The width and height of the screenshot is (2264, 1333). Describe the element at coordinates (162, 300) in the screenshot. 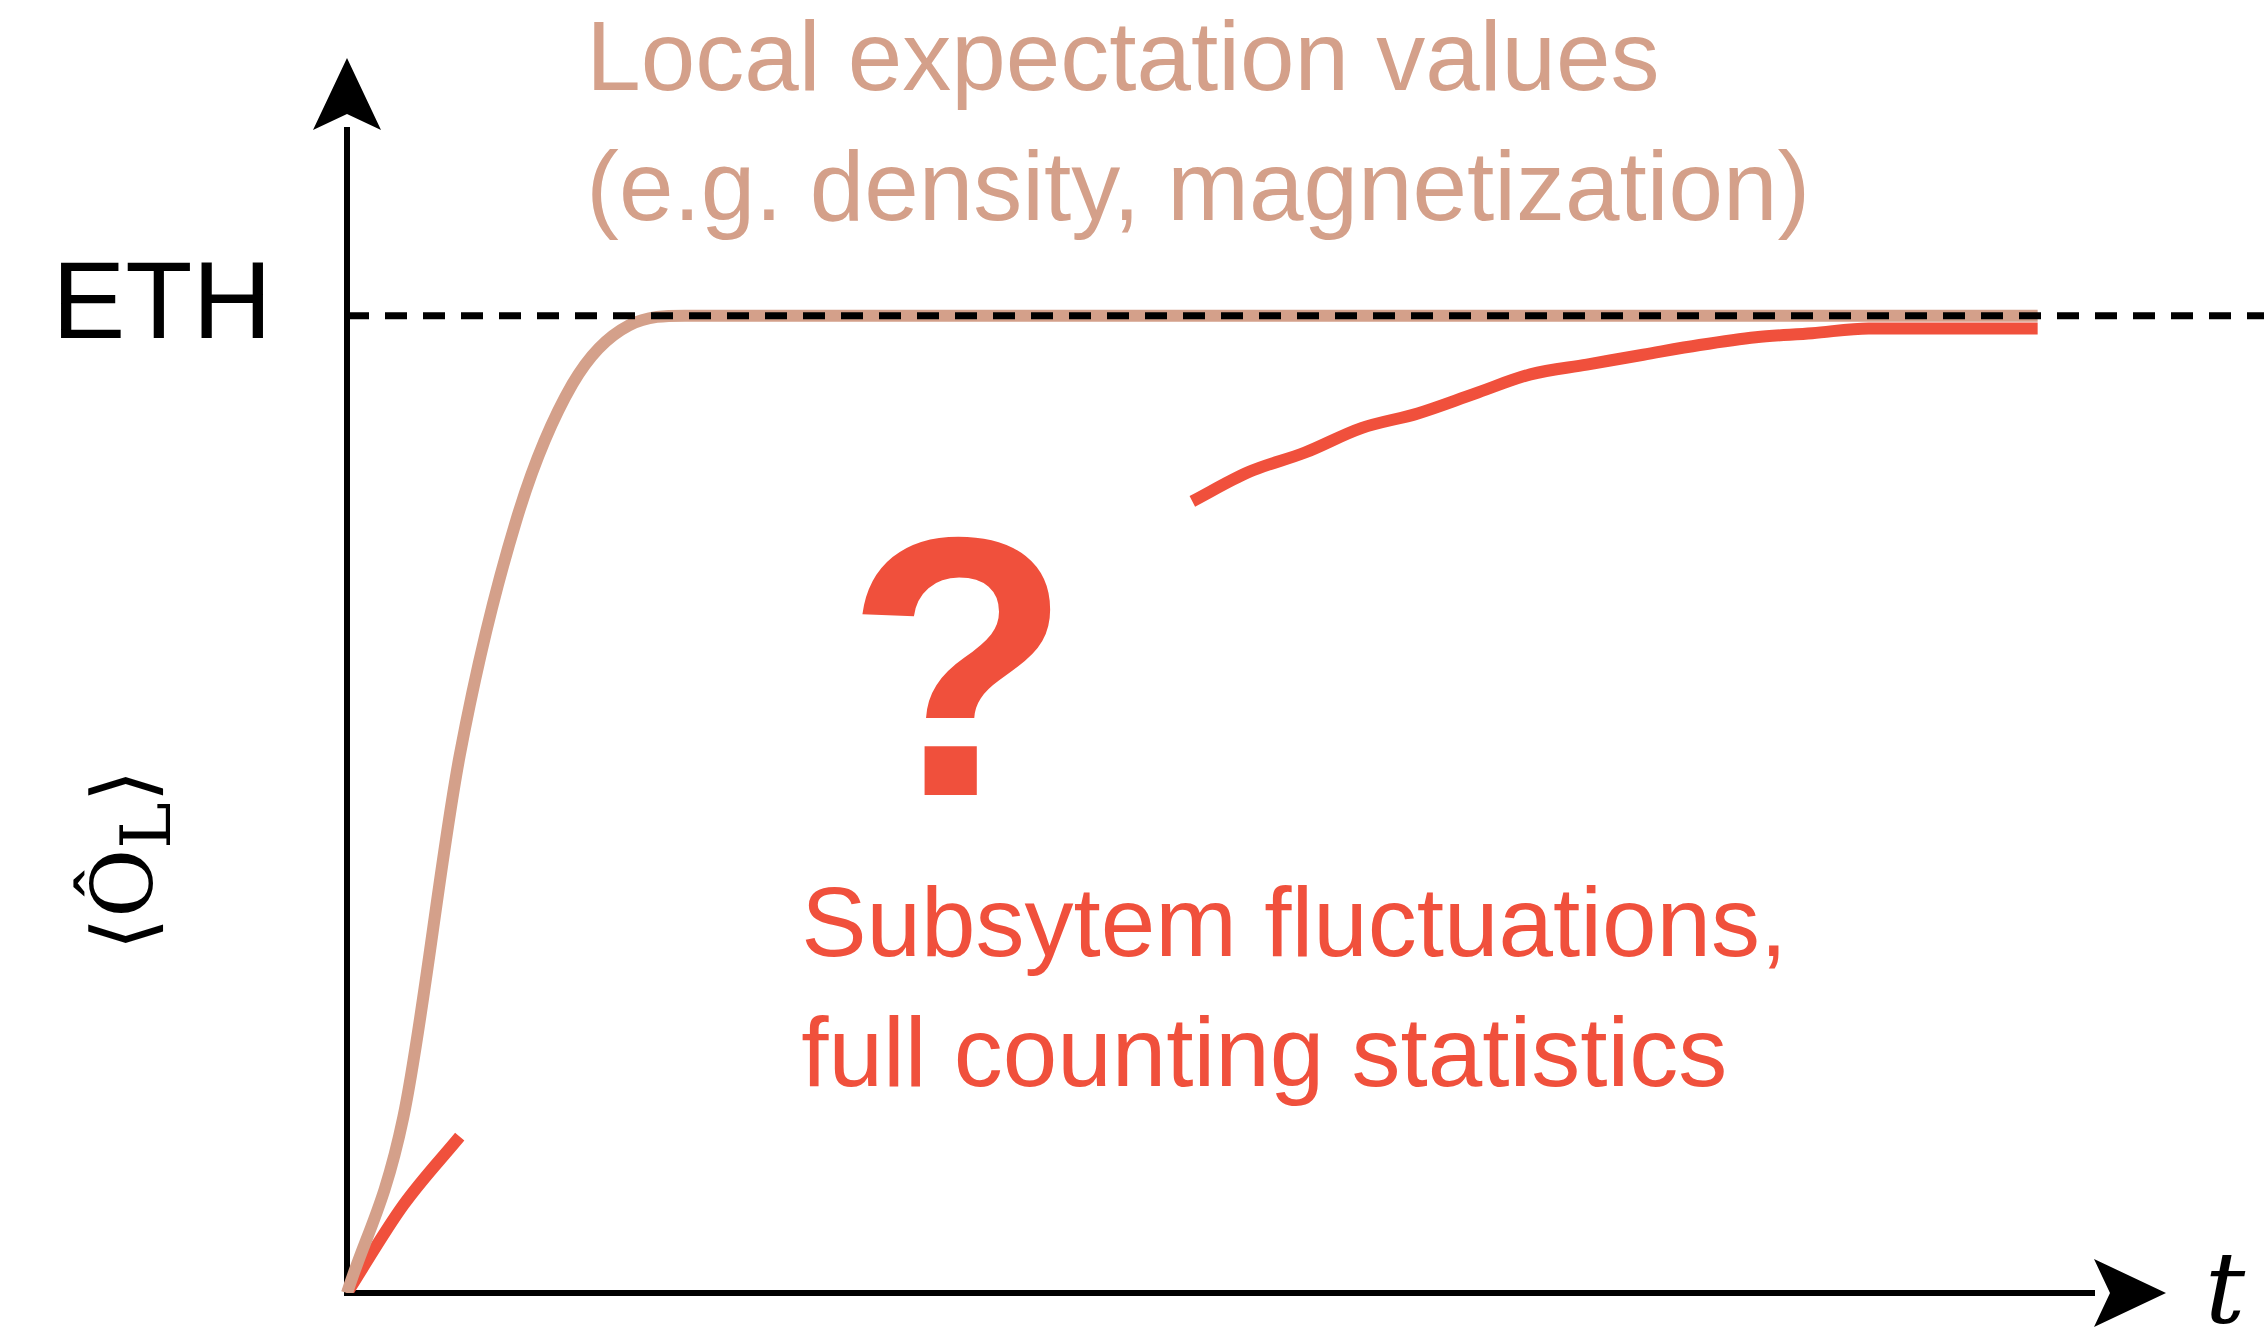

I see `ref-line-label: ETH` at that location.